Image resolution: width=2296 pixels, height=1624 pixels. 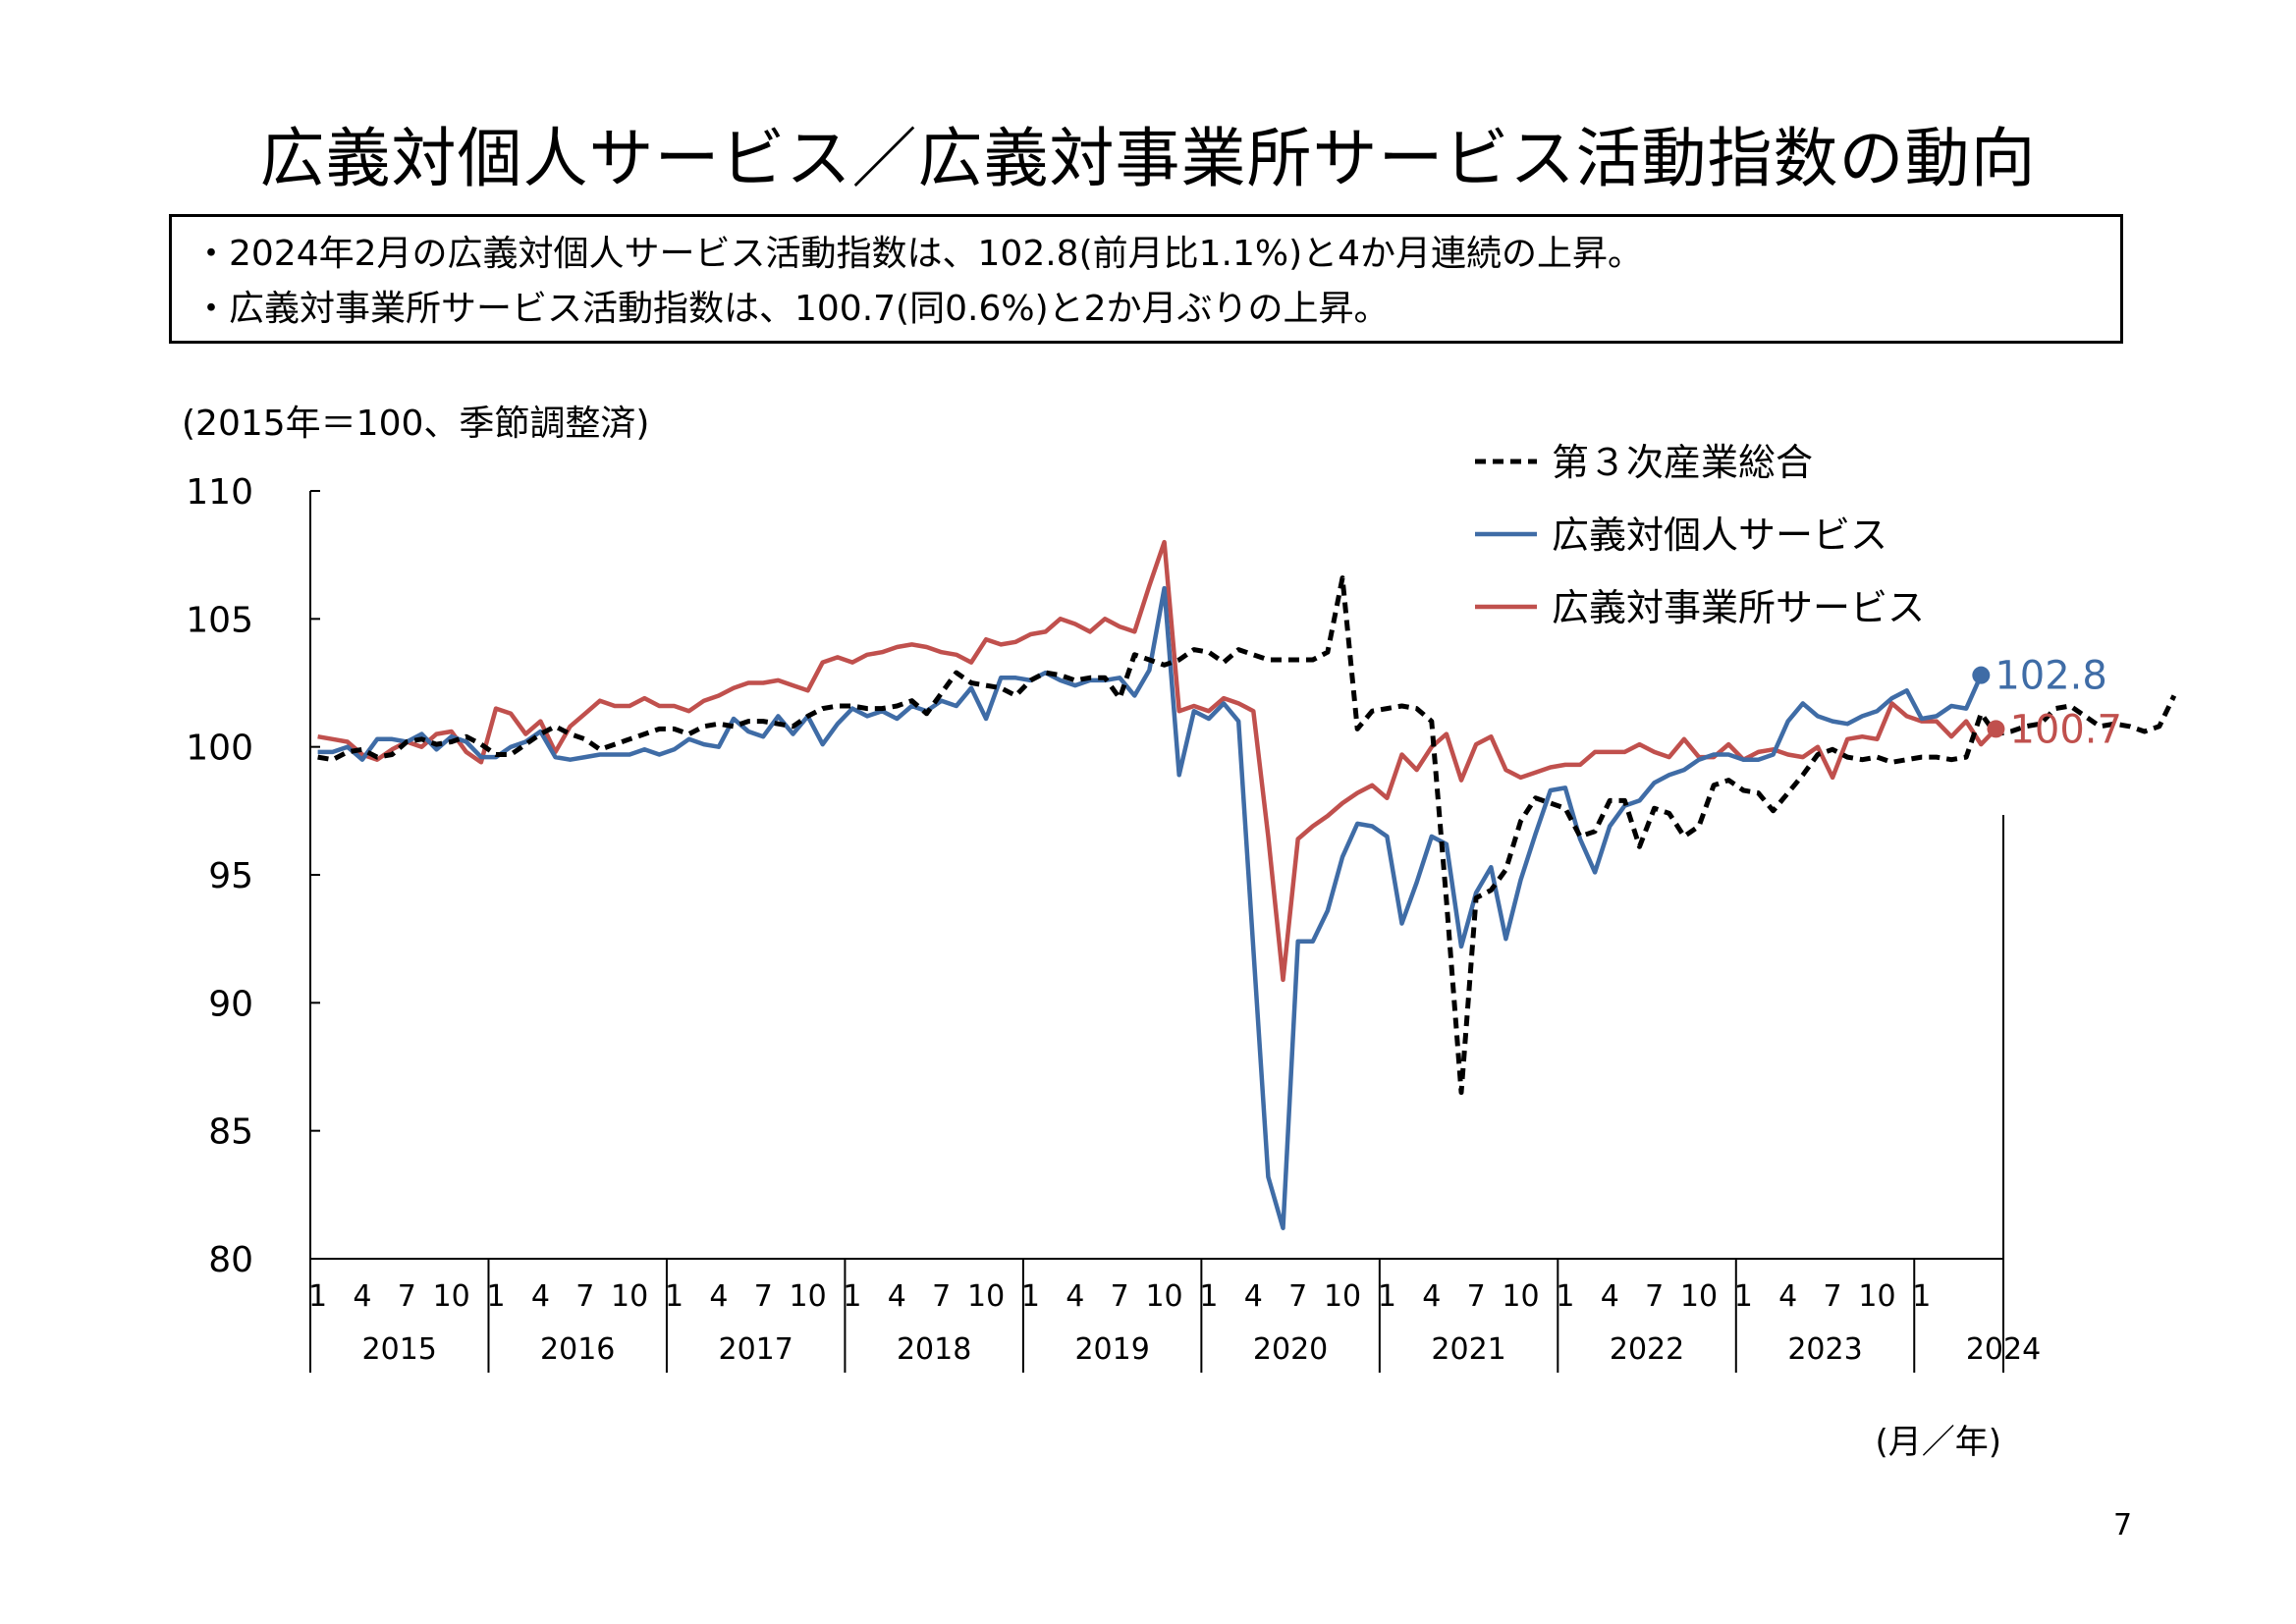 I want to click on y-tick-label: 110, so click(x=219, y=492).